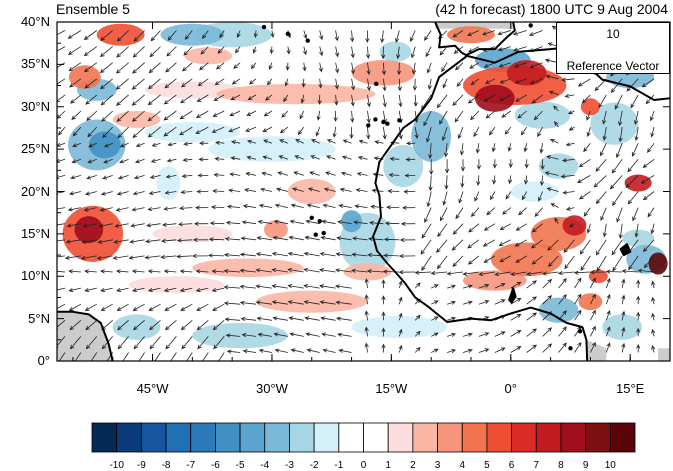 This screenshot has height=471, width=673. I want to click on lat-label: 30°N, so click(35, 106).